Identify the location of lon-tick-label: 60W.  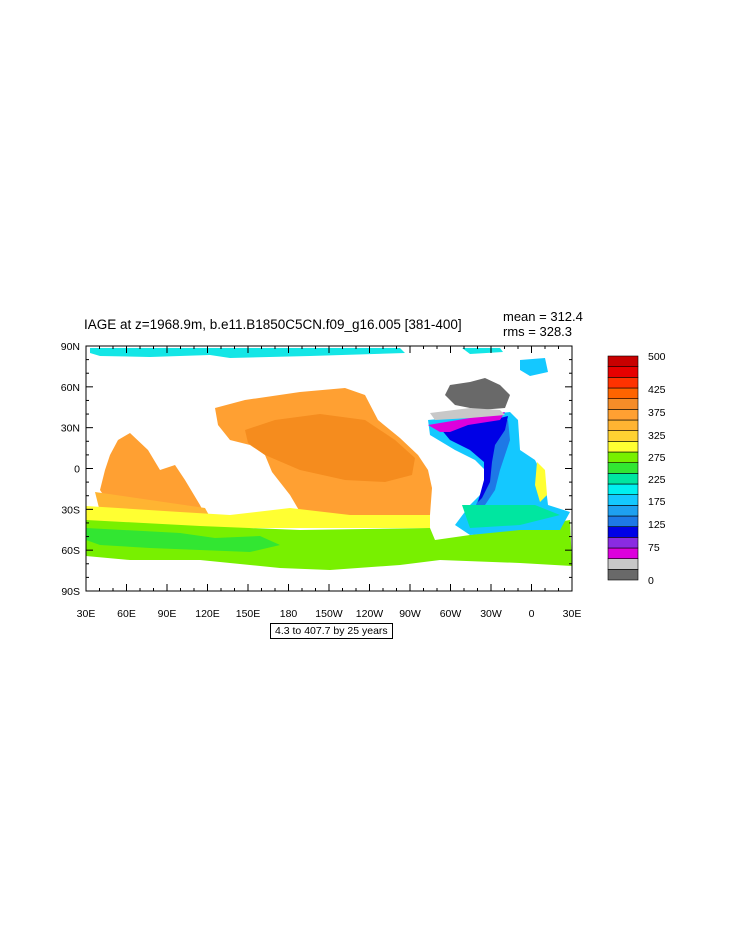
(451, 614).